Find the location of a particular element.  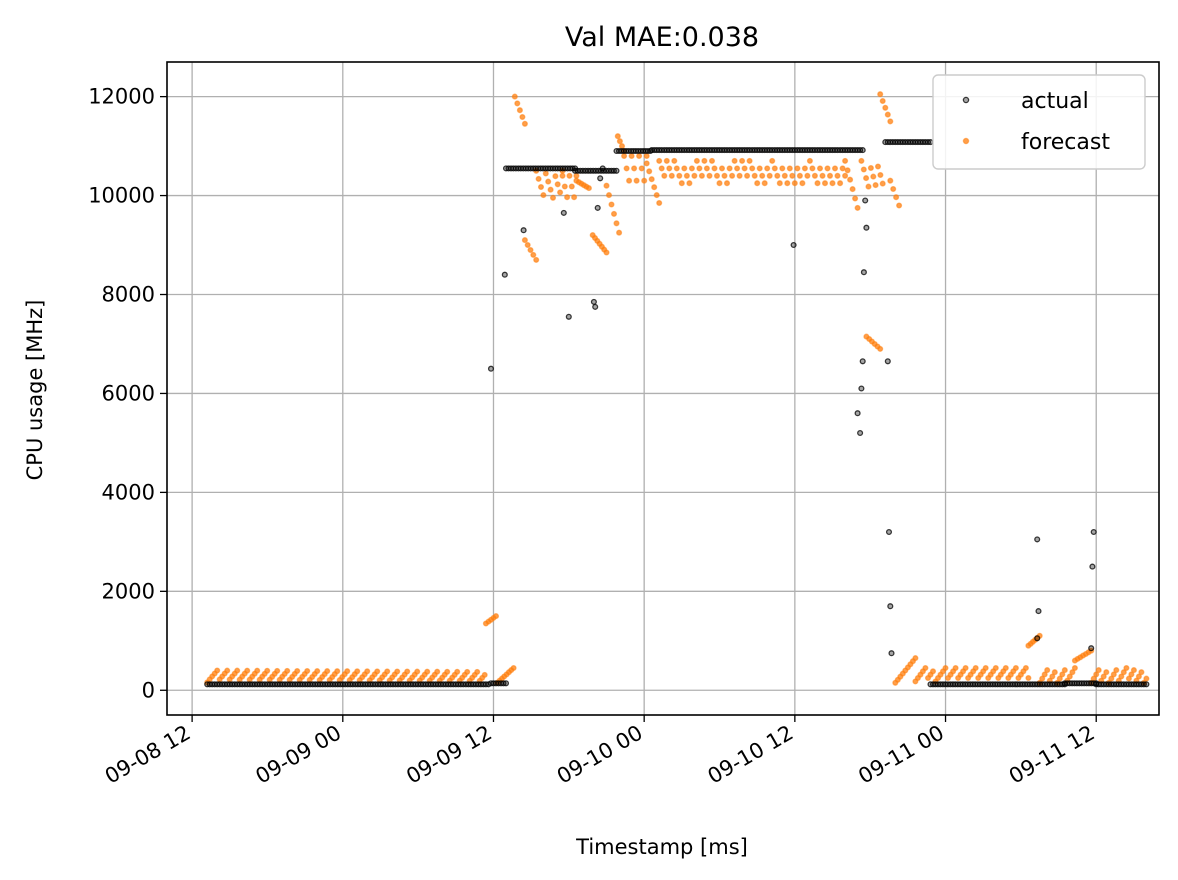

y-tick-label: 12000 is located at coordinates (121, 97).